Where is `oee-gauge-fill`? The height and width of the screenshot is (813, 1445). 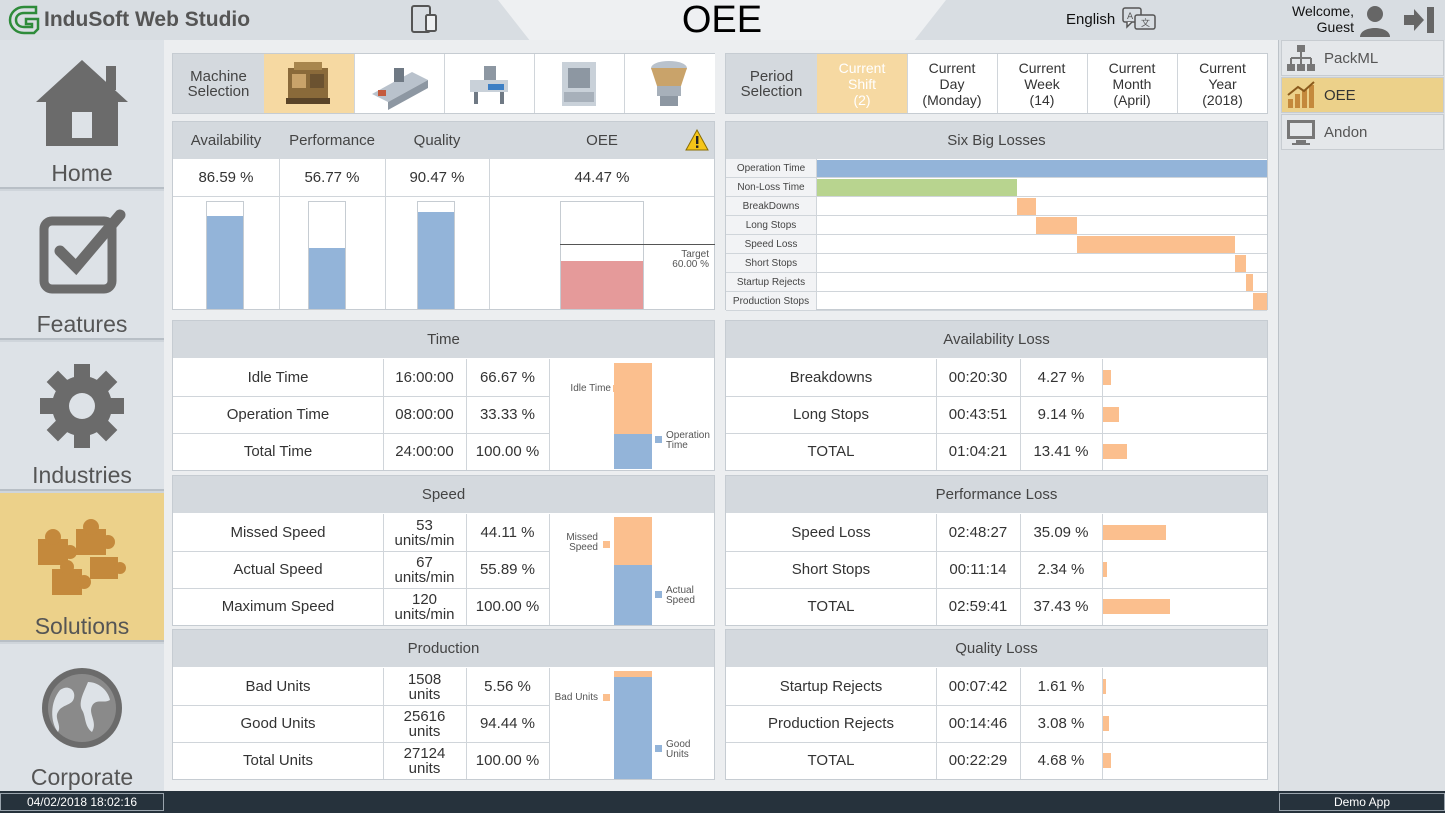 oee-gauge-fill is located at coordinates (602, 285).